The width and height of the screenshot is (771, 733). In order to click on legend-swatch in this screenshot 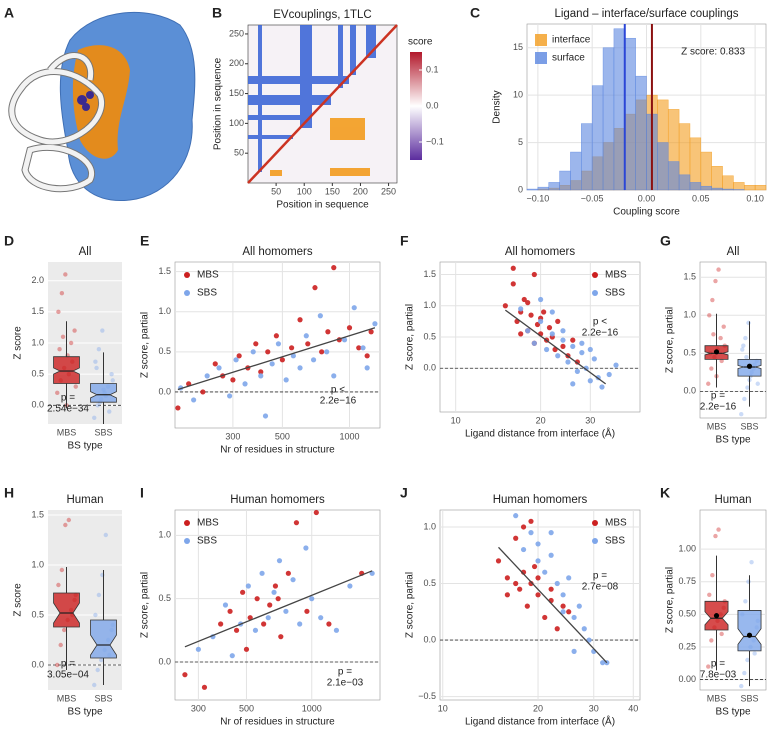, I will do `click(541, 58)`.